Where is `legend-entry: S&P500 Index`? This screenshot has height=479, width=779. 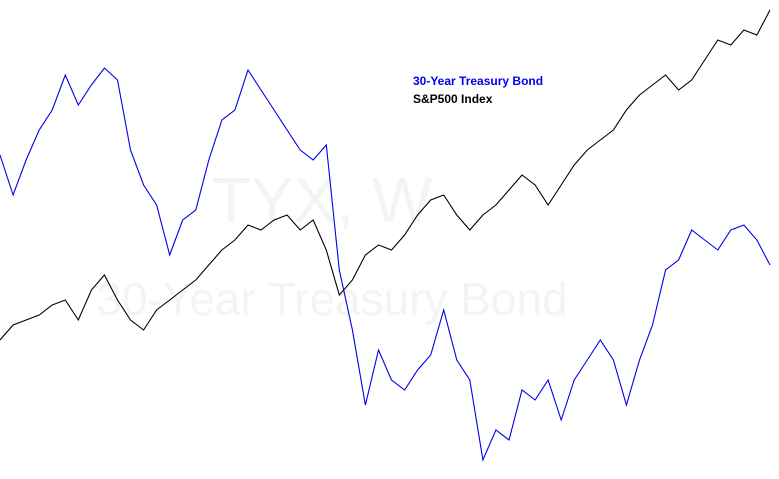 legend-entry: S&P500 Index is located at coordinates (453, 99).